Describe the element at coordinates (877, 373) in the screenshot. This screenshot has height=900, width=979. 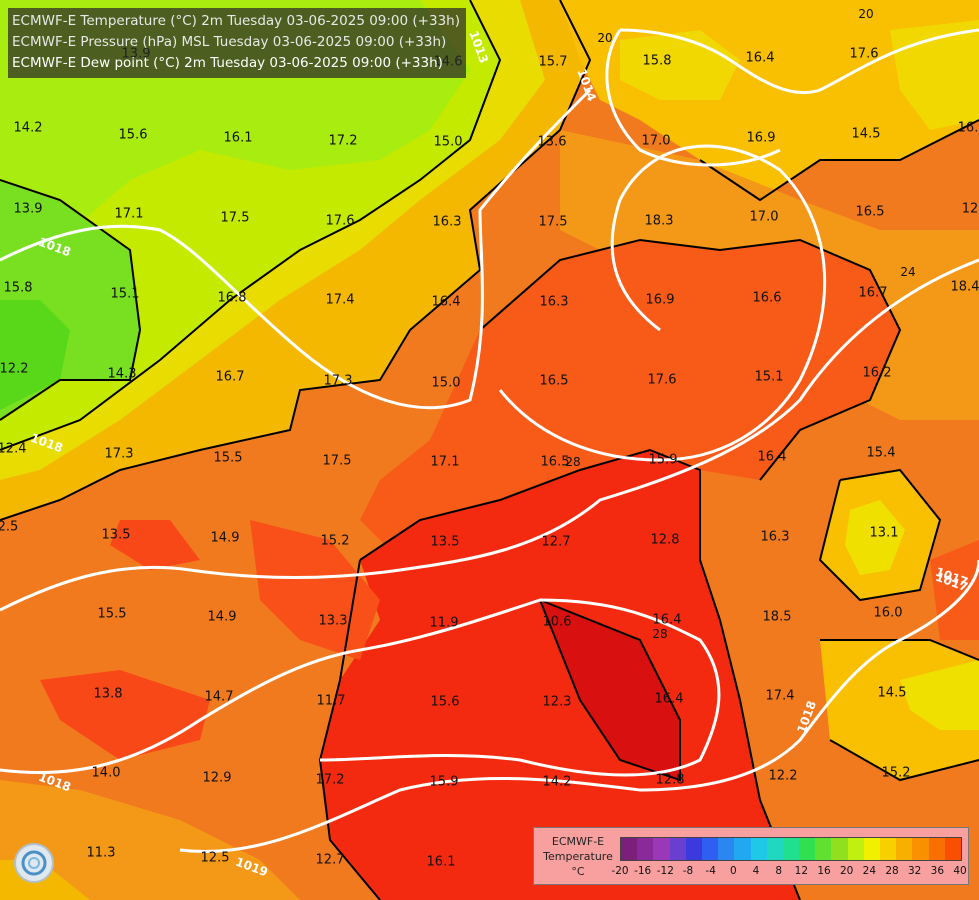
I see `dewpoint-value: 16.2` at that location.